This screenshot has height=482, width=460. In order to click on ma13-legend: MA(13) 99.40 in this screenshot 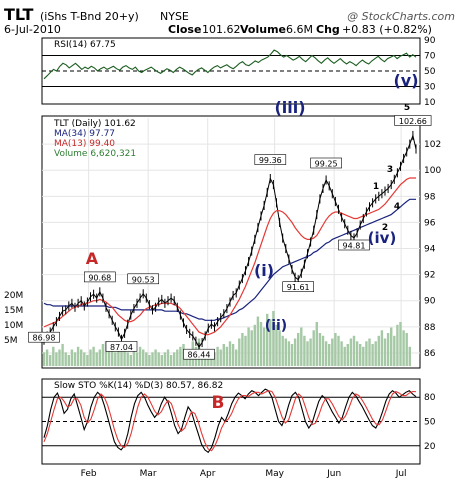, I will do `click(84, 144)`.